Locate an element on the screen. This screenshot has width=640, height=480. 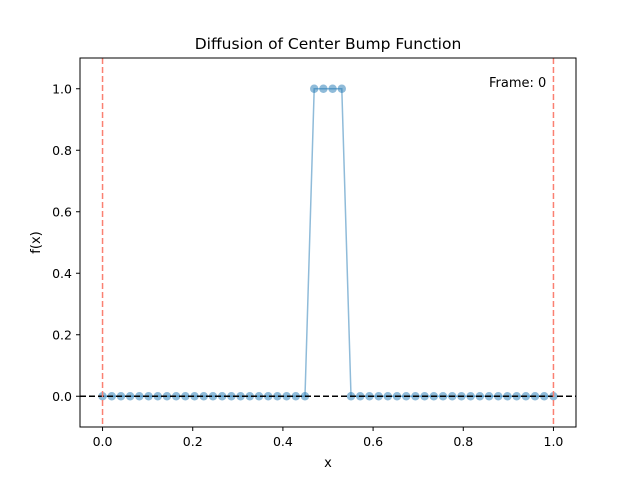
x-tick-label: 1.0 is located at coordinates (554, 441).